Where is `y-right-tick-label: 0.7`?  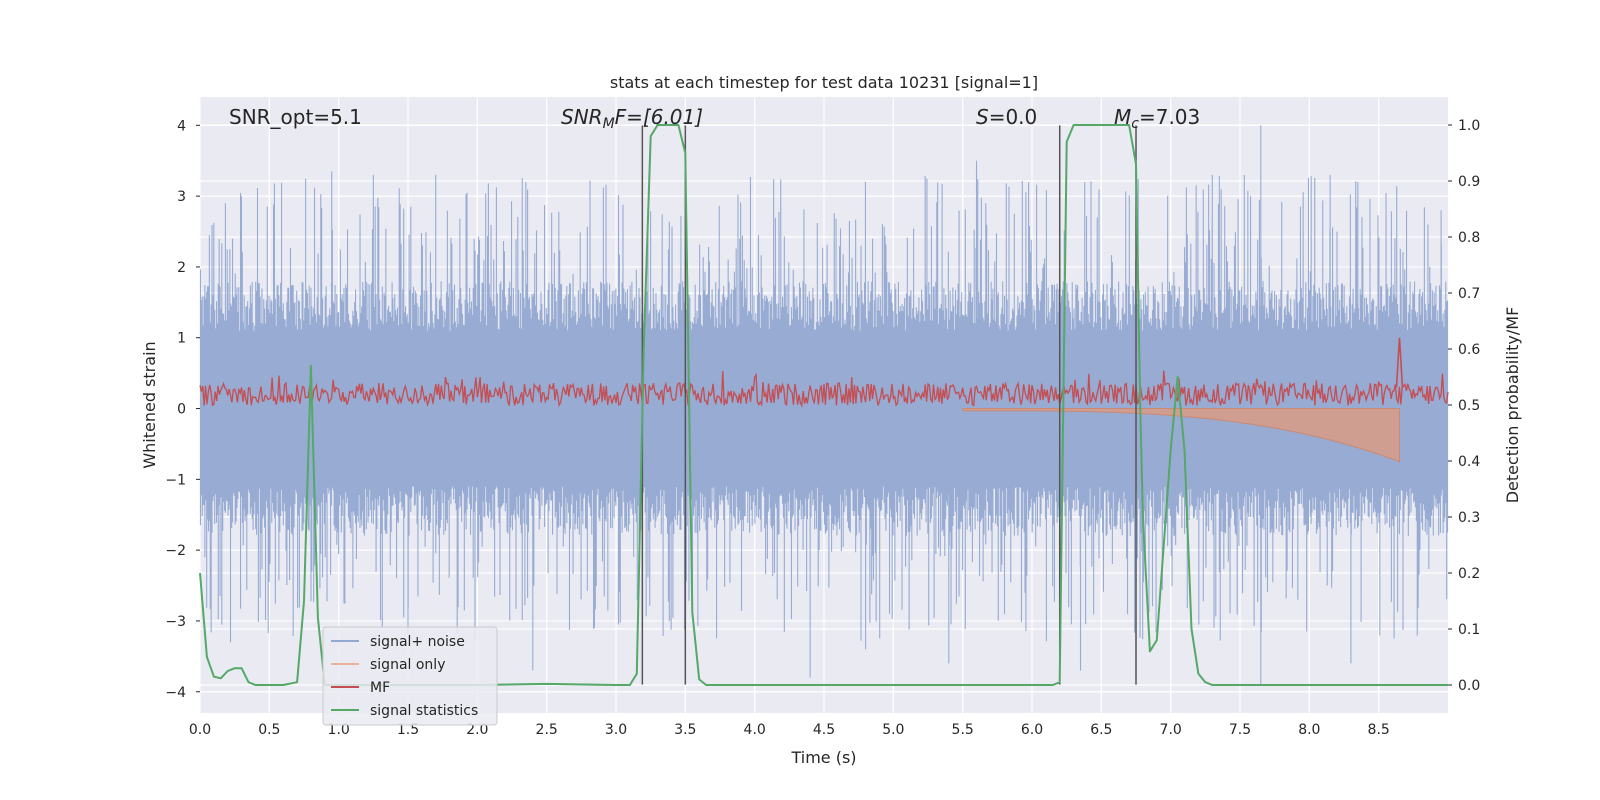 y-right-tick-label: 0.7 is located at coordinates (1469, 294).